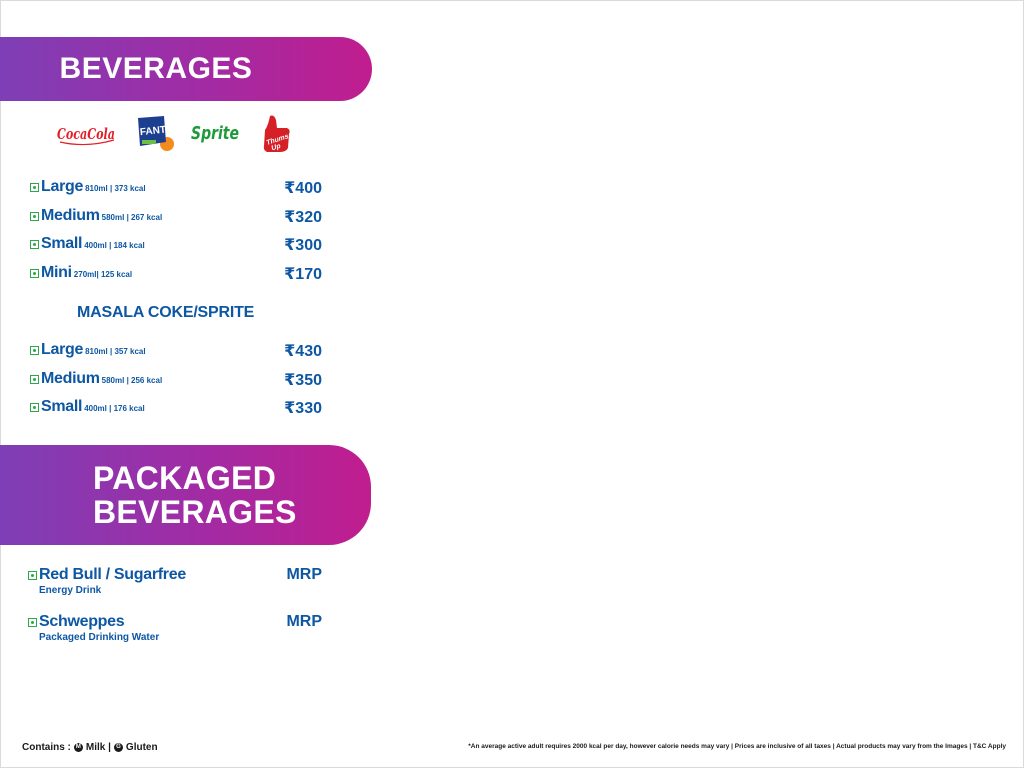  What do you see at coordinates (176, 275) in the screenshot?
I see `menu-item-mini: Mini 270ml| 125 kcal ₹170` at bounding box center [176, 275].